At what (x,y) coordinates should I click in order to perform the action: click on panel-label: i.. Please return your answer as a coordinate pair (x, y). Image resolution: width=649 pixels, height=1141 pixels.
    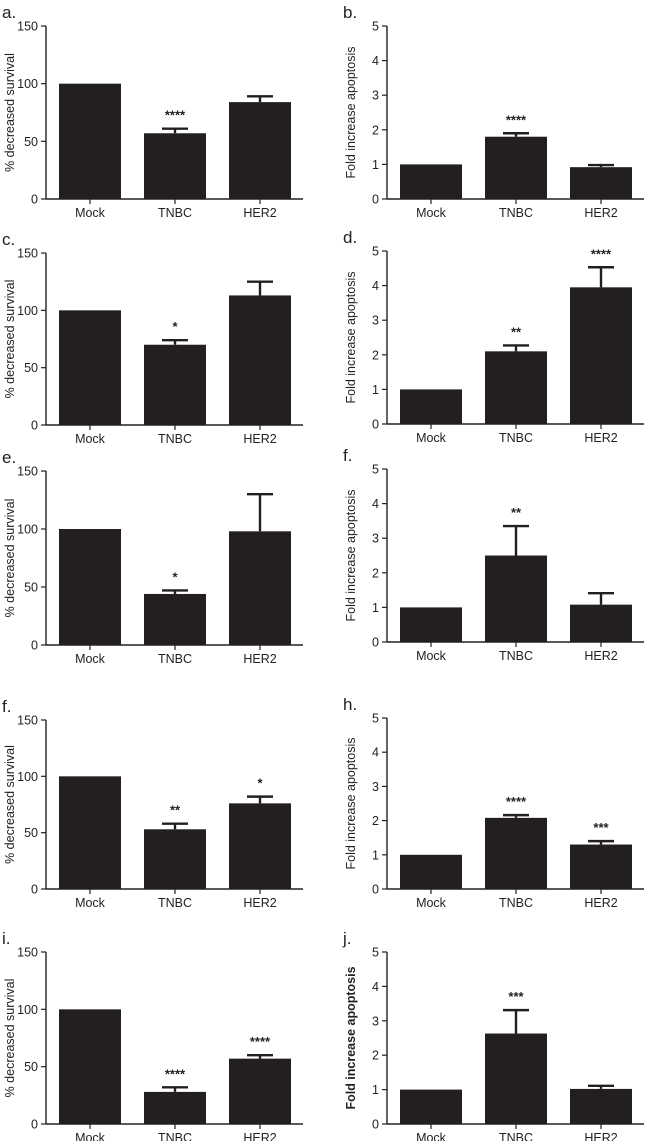
    Looking at the image, I should click on (6, 938).